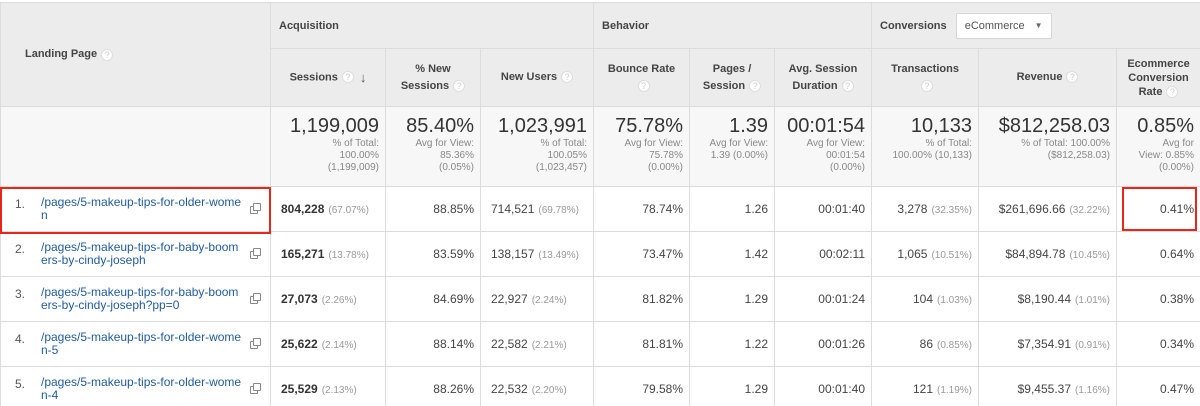 This screenshot has height=406, width=1200. I want to click on row-number: 2., so click(20, 249).